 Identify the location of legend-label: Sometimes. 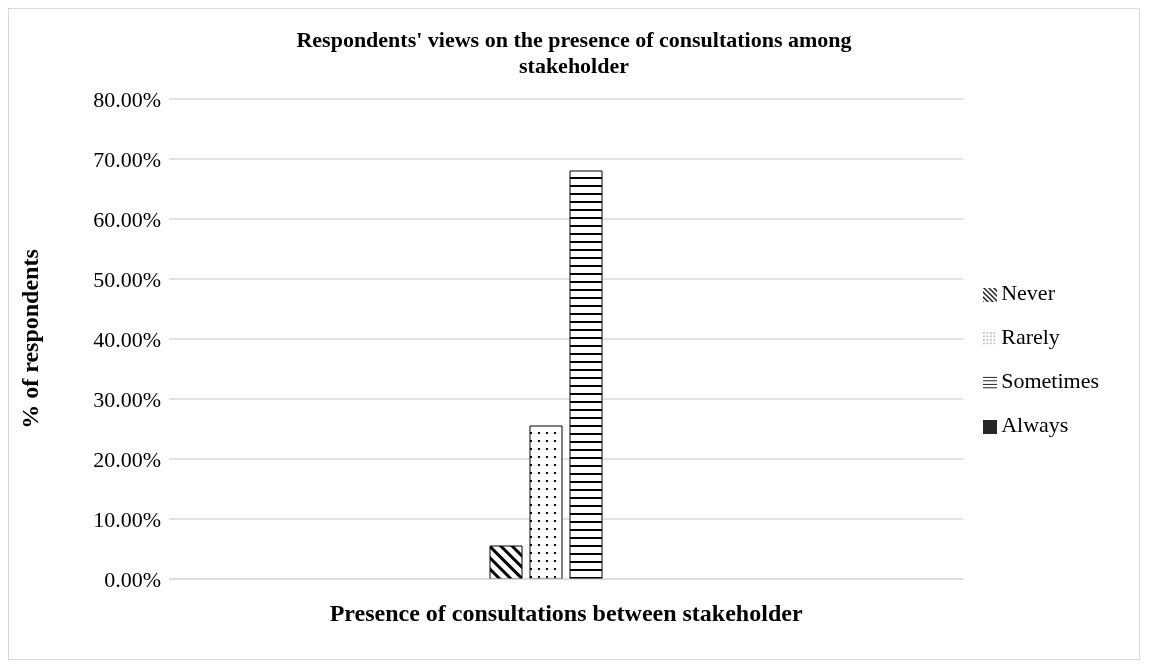
(1050, 380).